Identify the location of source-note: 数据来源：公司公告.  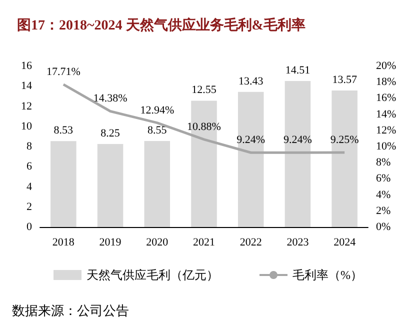
(70, 310).